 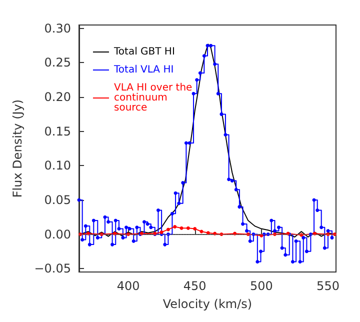 What do you see at coordinates (52, 269) in the screenshot?
I see `y-tick-label: −0.05` at bounding box center [52, 269].